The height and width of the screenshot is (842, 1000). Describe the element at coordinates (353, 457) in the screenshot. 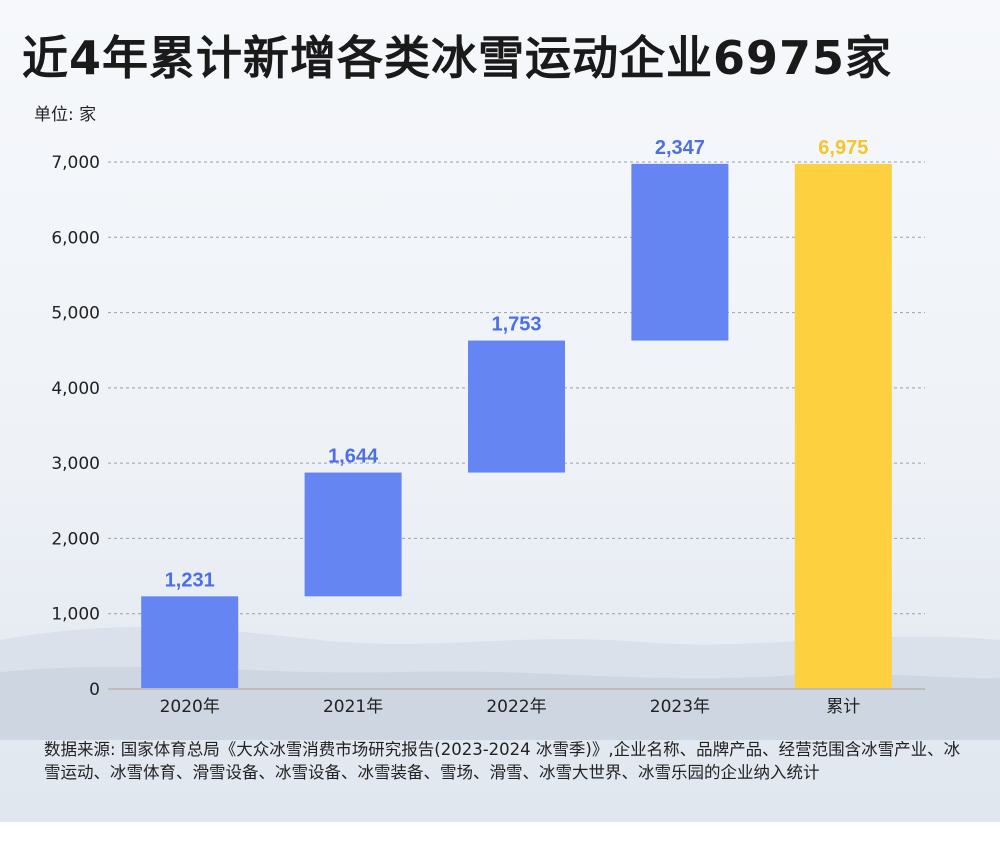

I see `data-label: 1,644` at that location.